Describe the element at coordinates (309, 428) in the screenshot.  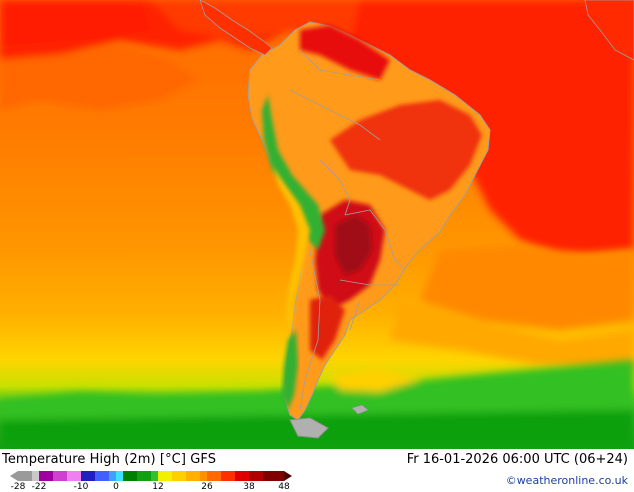
I see `tierra-del-fuego` at that location.